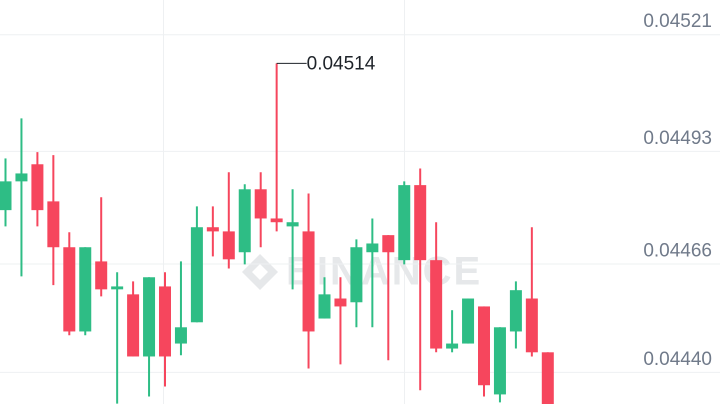 The height and width of the screenshot is (404, 720). Describe the element at coordinates (677, 251) in the screenshot. I see `y-tick-label: 0.04466` at that location.